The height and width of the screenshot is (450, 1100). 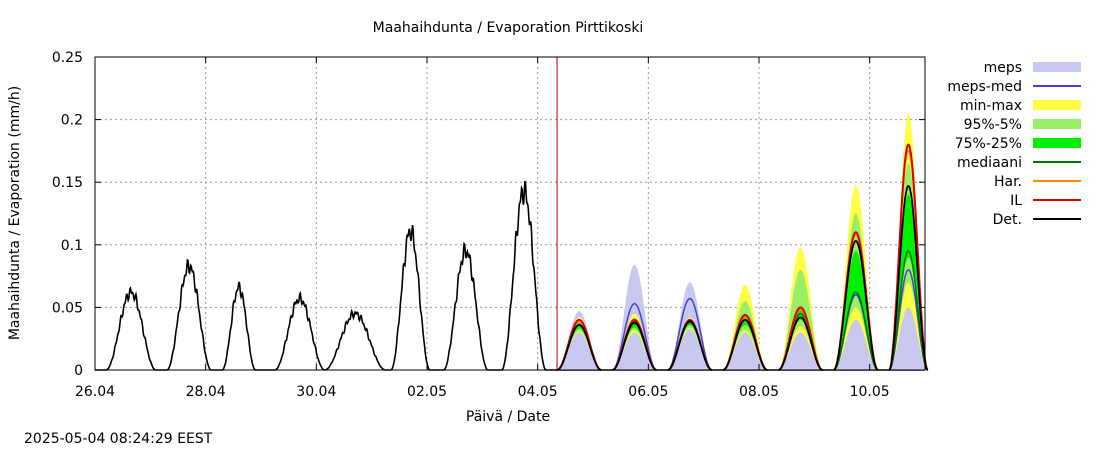 What do you see at coordinates (67, 58) in the screenshot?
I see `y-tick-label: 0.25` at bounding box center [67, 58].